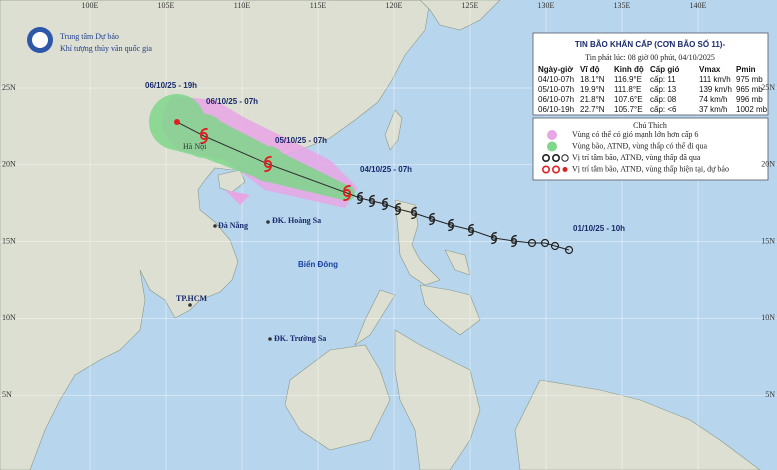 The image size is (777, 470). What do you see at coordinates (749, 89) in the screenshot?
I see `table-cell: 965 mb` at bounding box center [749, 89].